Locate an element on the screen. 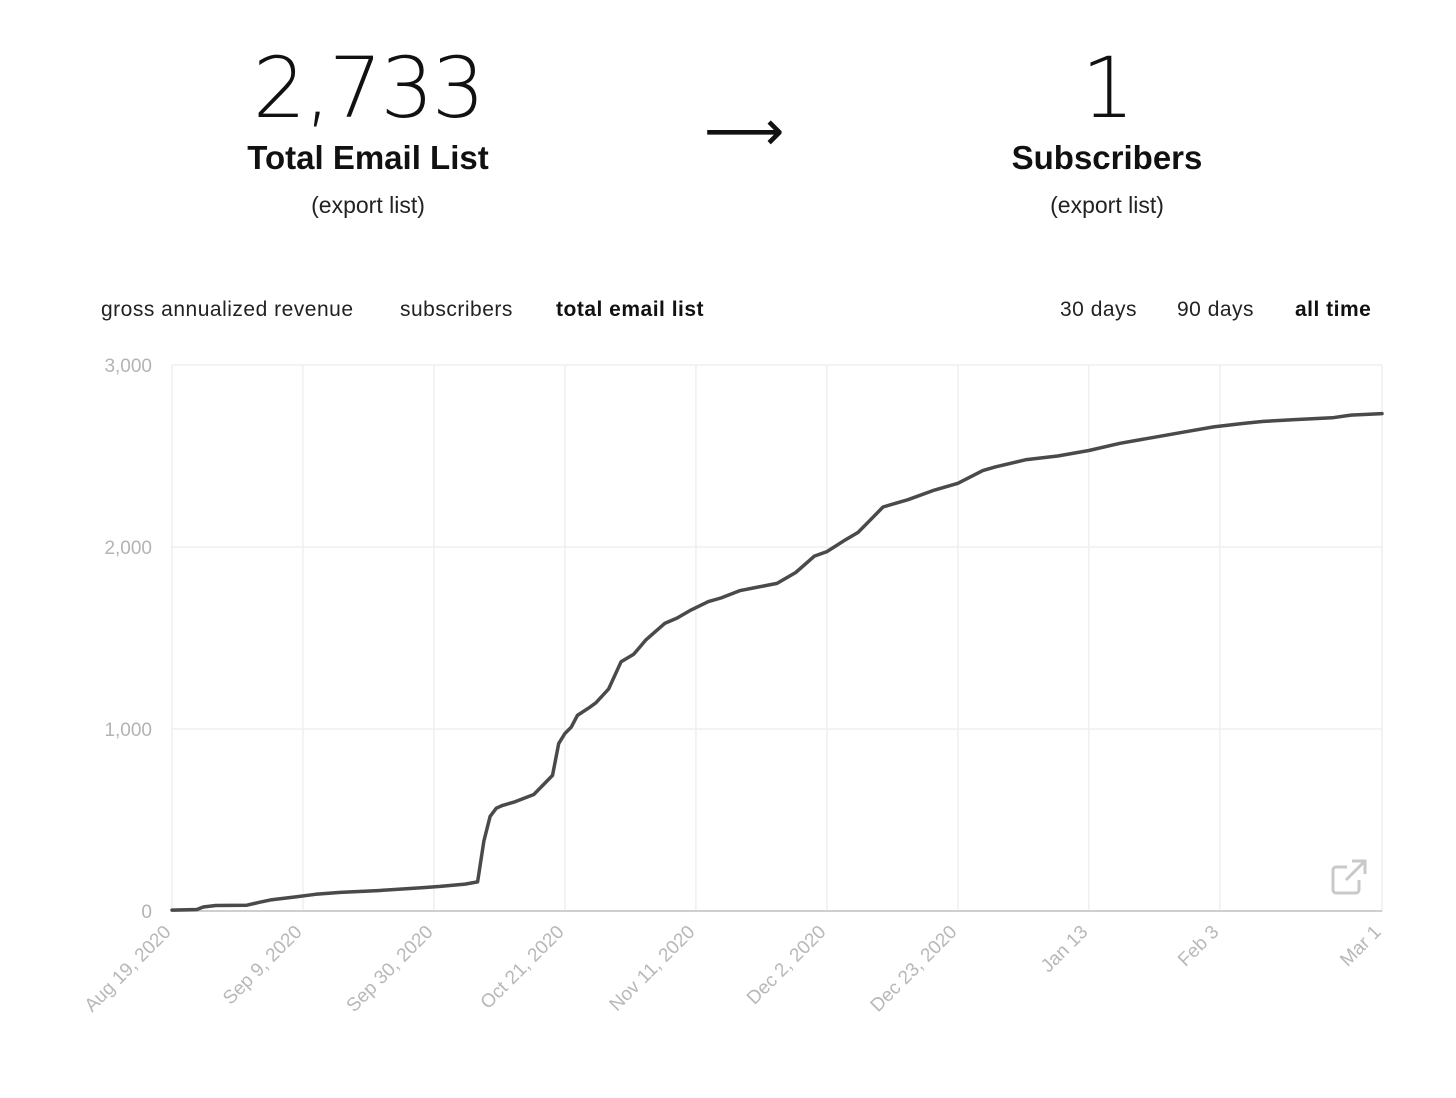 The image size is (1456, 1098). subscribers-label: Subscribers is located at coordinates (1107, 157).